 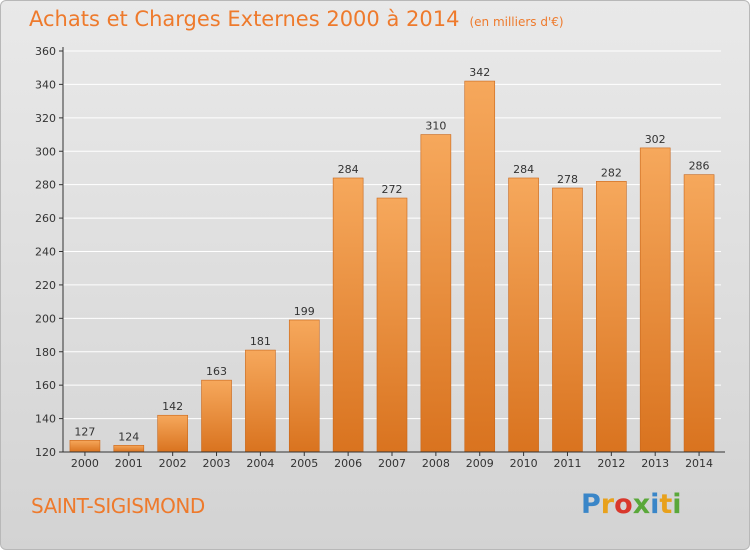 I want to click on y-tick-label: 200, so click(x=45, y=318).